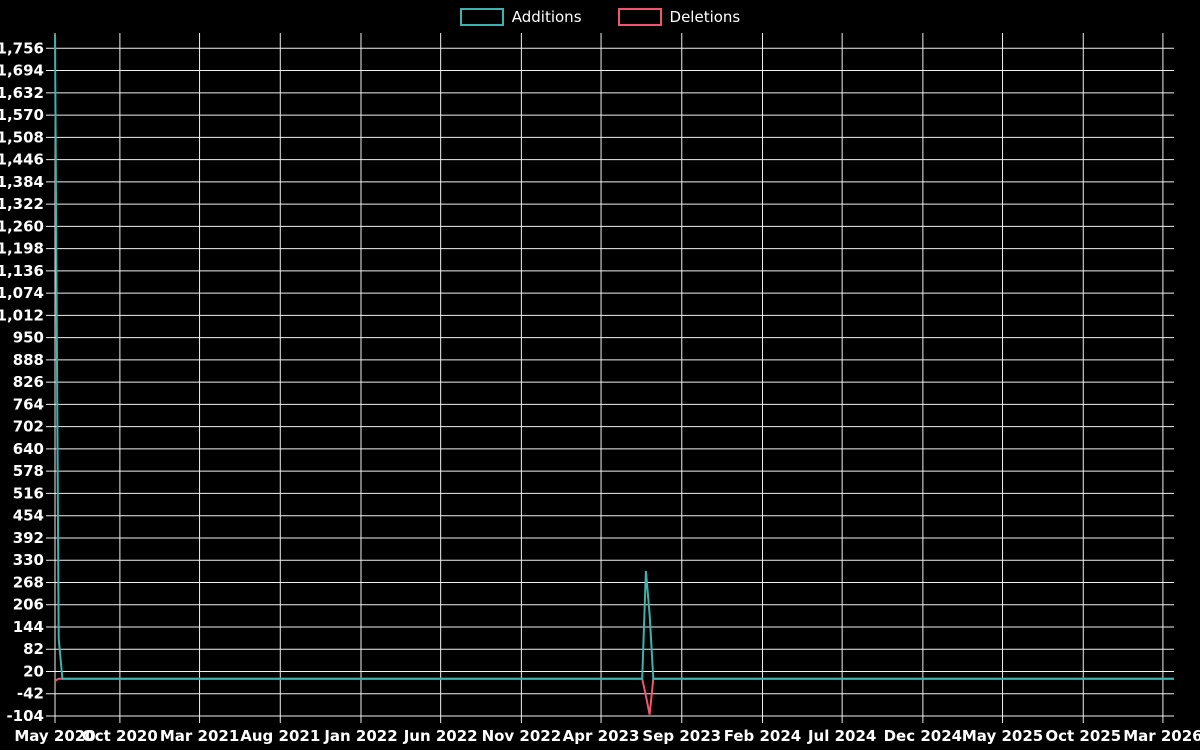 This screenshot has height=750, width=1200. I want to click on y-tick-label: -42, so click(30, 694).